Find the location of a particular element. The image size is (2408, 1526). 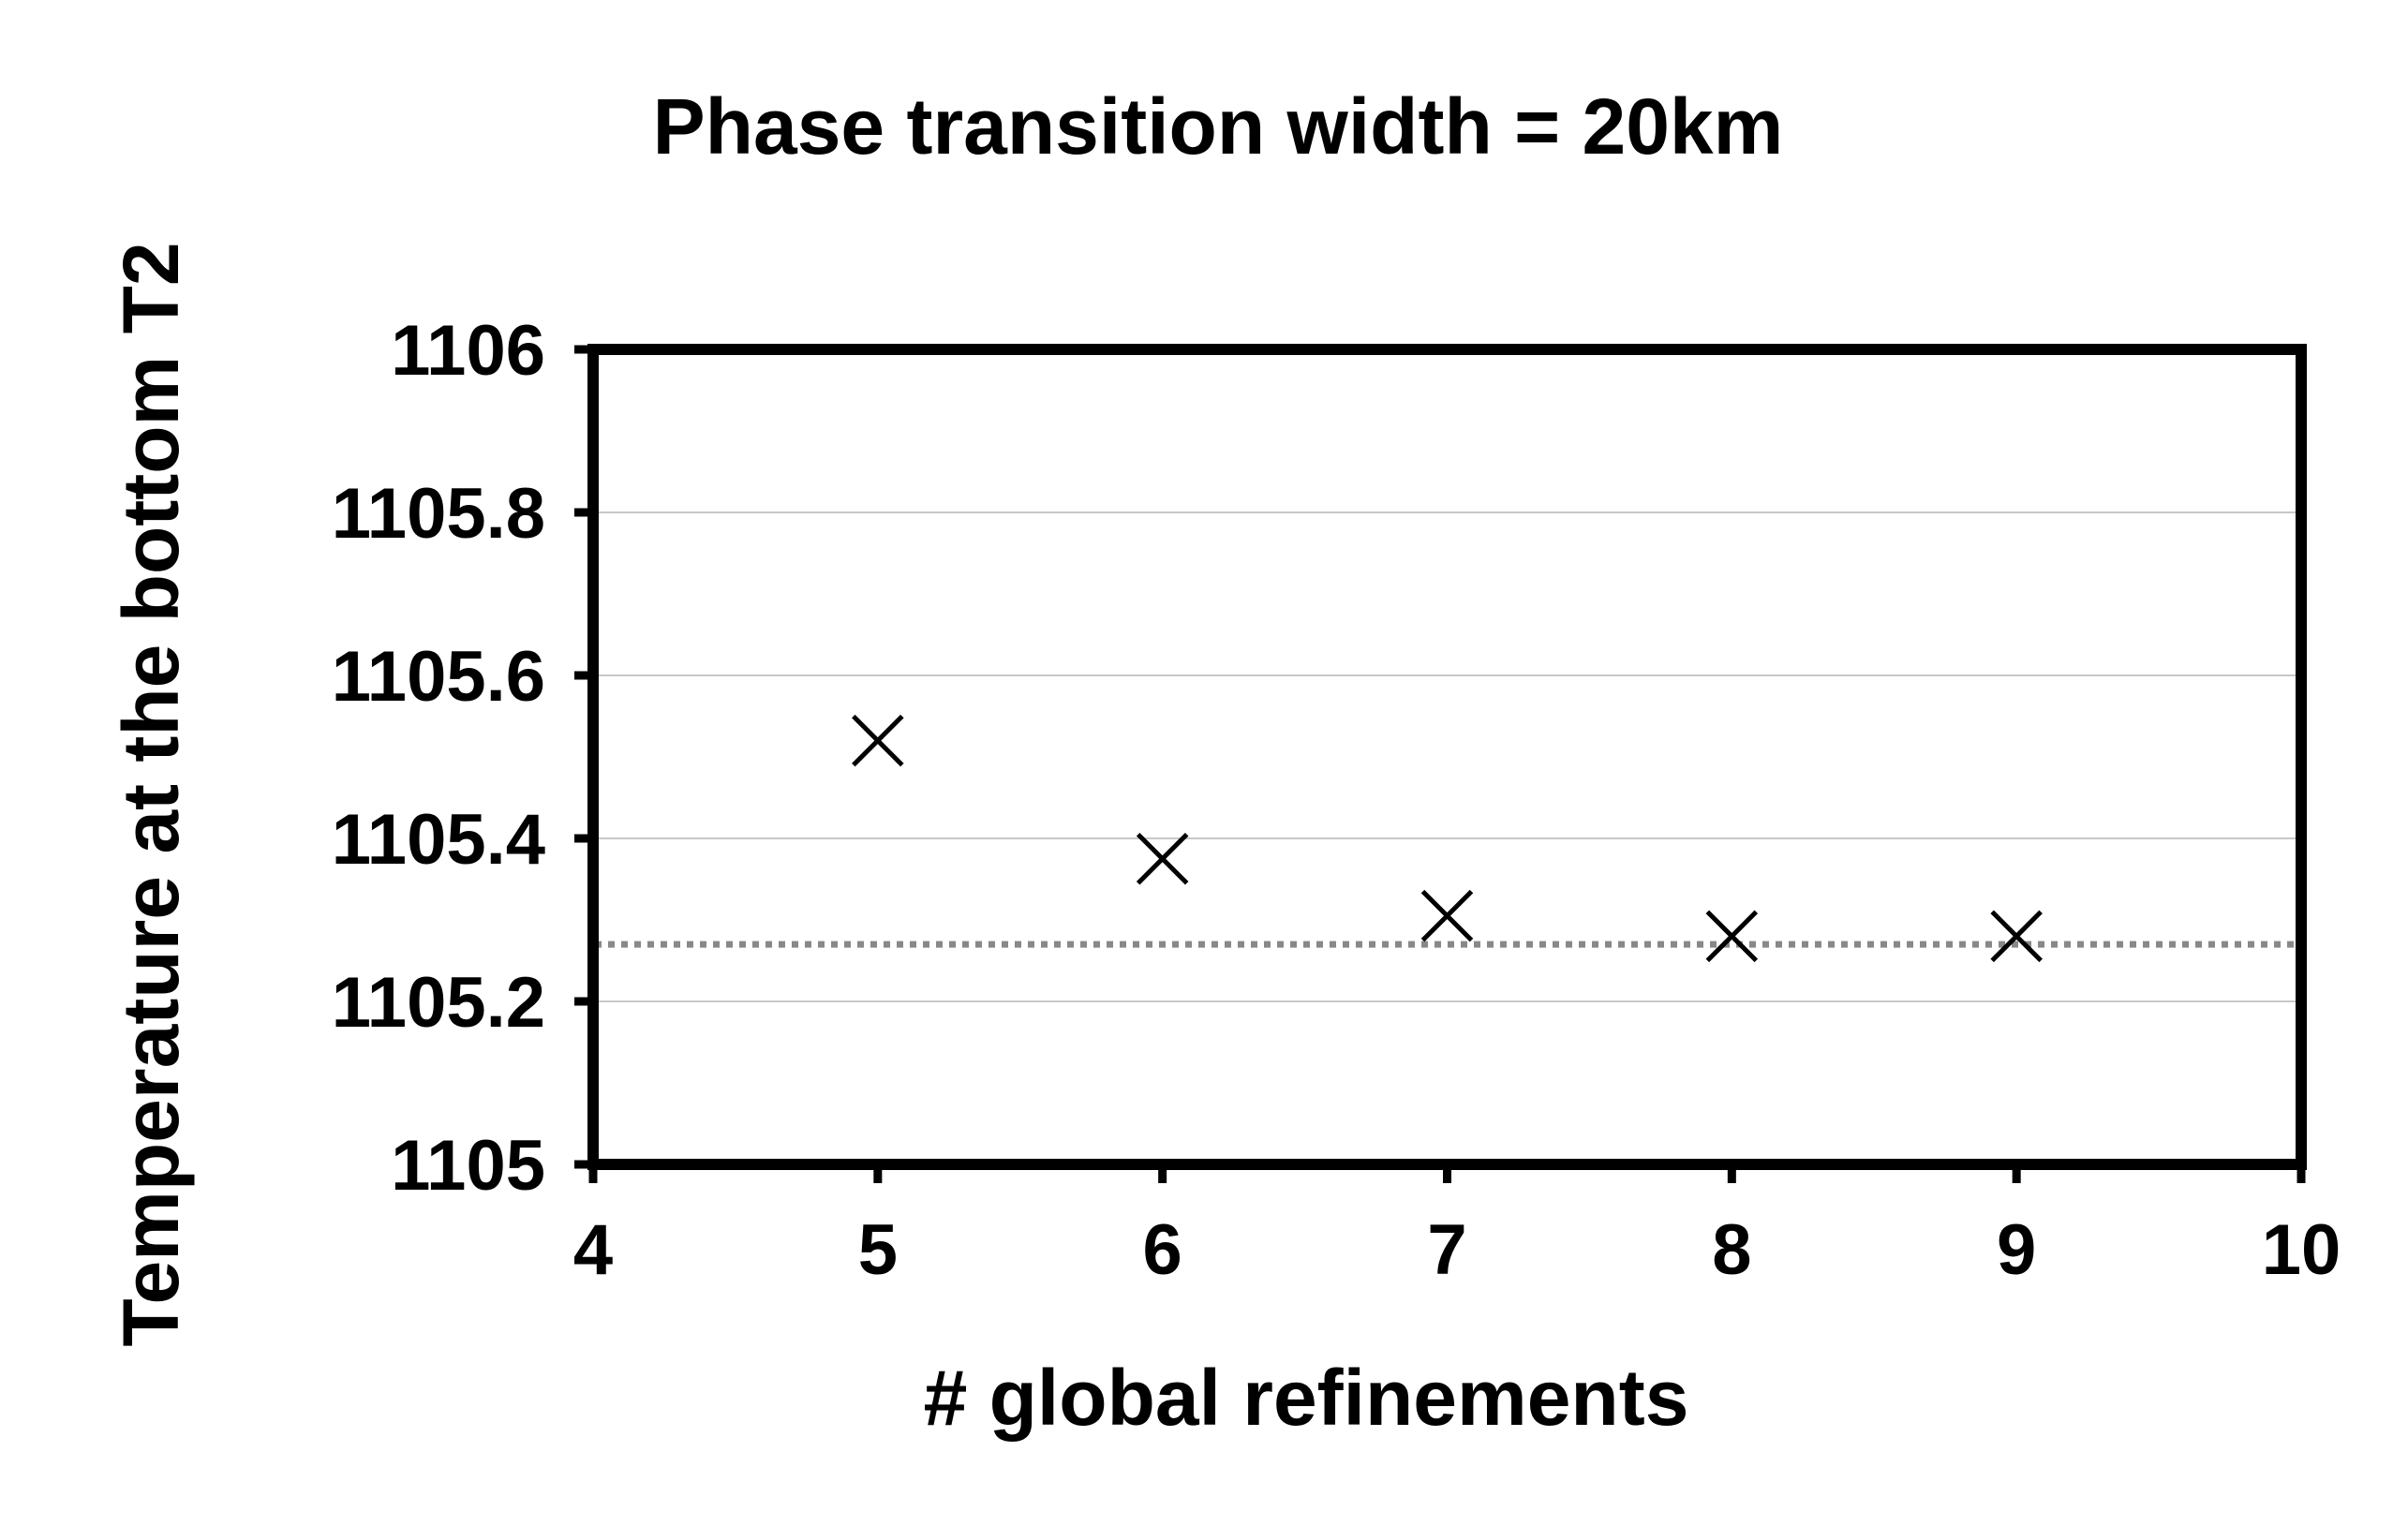

x-tick-label: 4 is located at coordinates (593, 1250).